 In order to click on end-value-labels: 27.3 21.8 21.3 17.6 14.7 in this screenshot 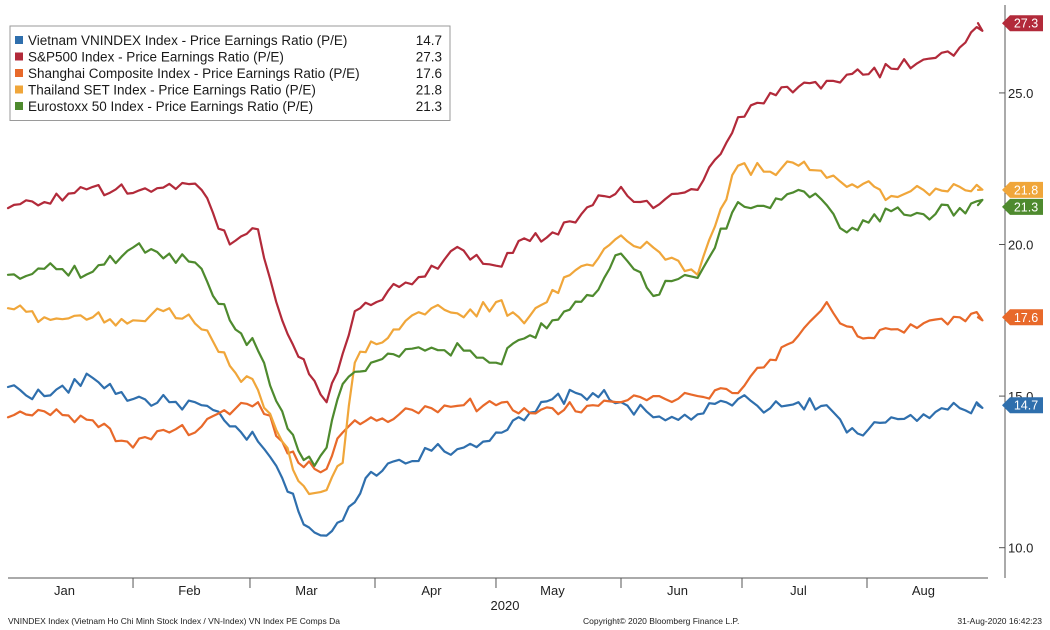, I will do `click(1022, 214)`.